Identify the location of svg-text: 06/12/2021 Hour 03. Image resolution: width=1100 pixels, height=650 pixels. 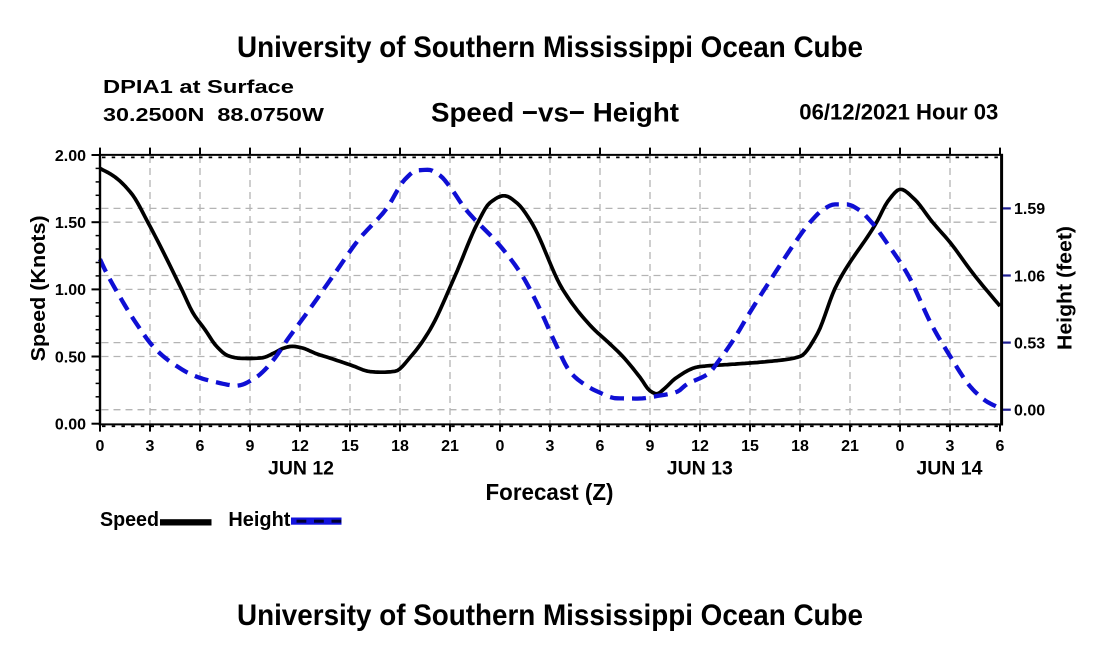
(898, 112).